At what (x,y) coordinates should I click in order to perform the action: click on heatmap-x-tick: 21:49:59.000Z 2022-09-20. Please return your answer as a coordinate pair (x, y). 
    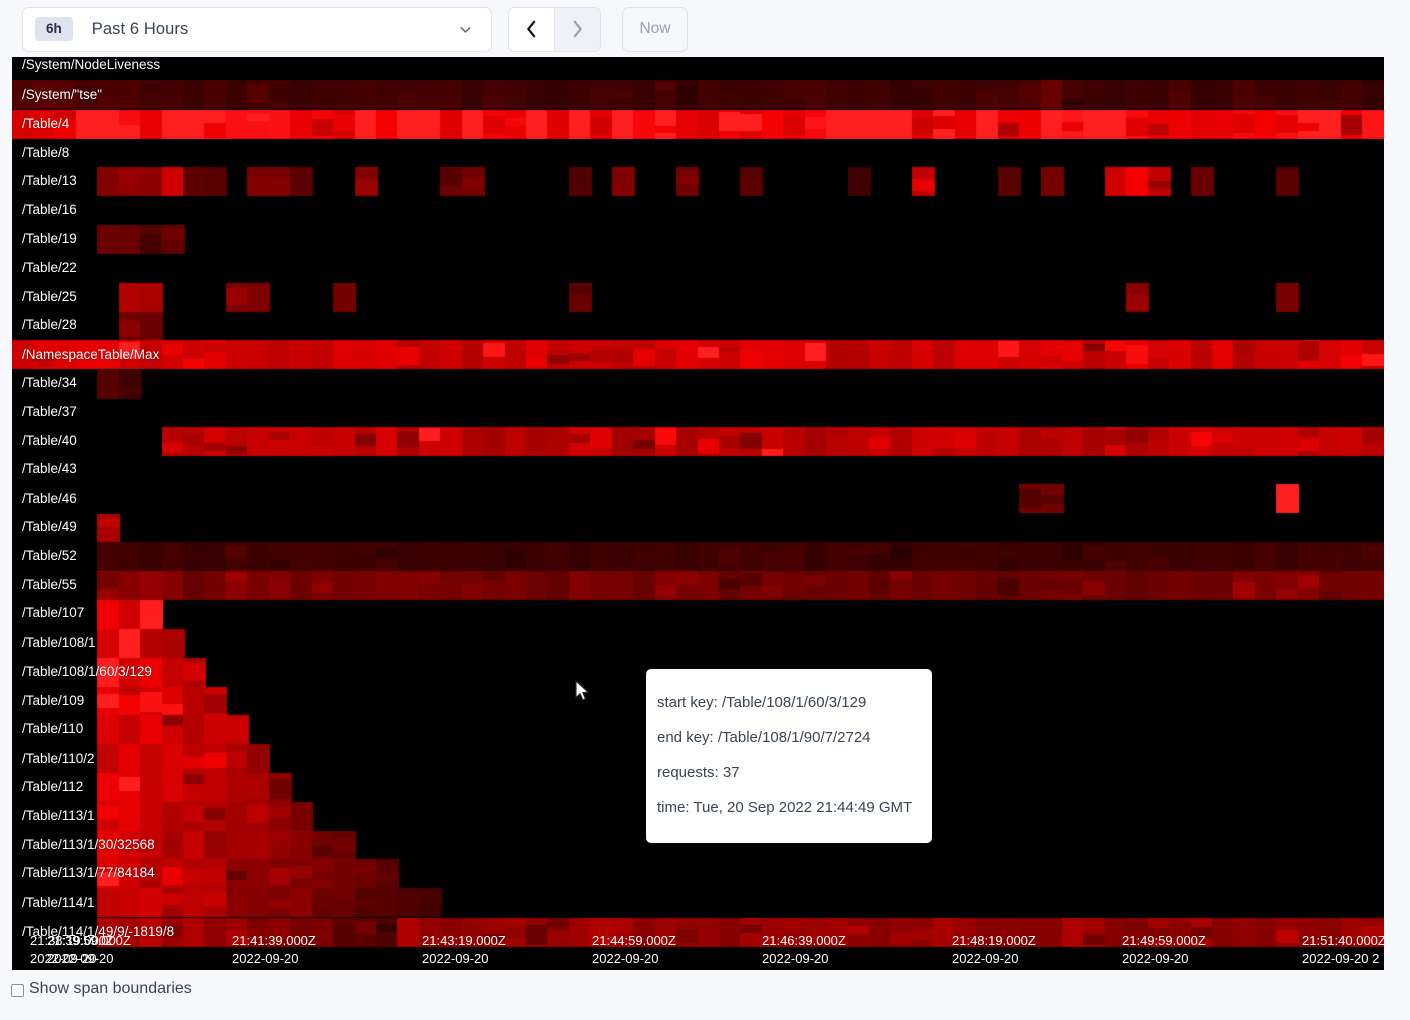
    Looking at the image, I should click on (1164, 949).